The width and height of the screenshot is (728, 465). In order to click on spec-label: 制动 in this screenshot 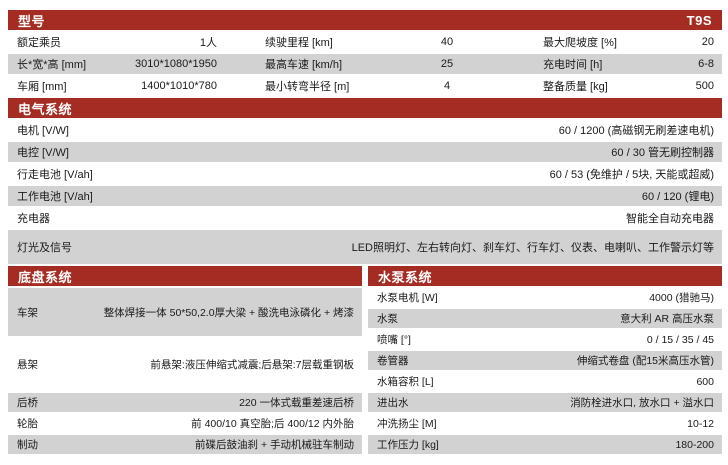, I will do `click(27, 445)`.